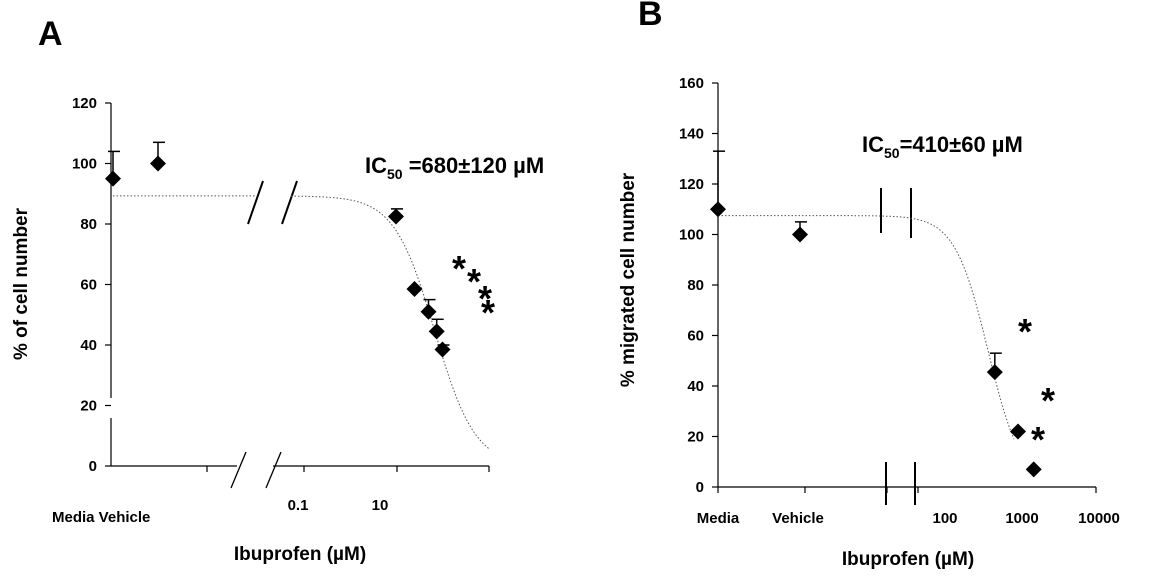 The width and height of the screenshot is (1161, 577). Describe the element at coordinates (88, 224) in the screenshot. I see `y-tick-label-a-4: 80` at that location.